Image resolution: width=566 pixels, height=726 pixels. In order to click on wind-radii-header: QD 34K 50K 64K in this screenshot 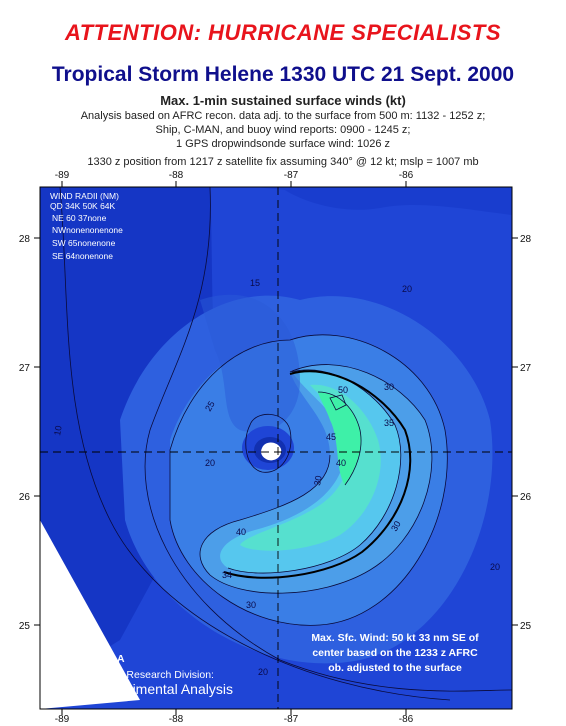, I will do `click(83, 206)`.